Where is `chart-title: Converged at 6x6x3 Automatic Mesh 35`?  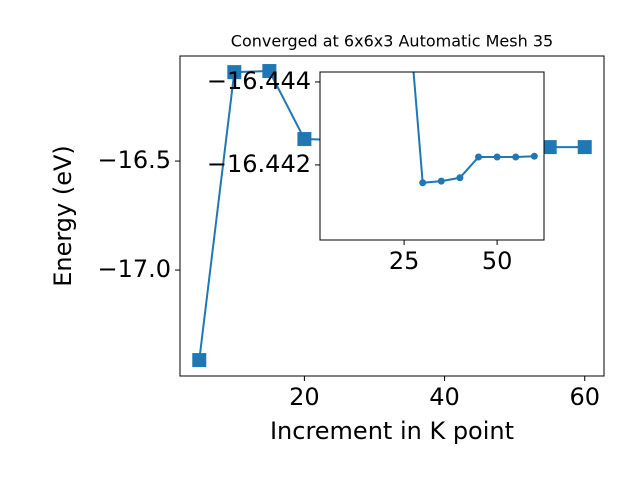 chart-title: Converged at 6x6x3 Automatic Mesh 35 is located at coordinates (392, 41).